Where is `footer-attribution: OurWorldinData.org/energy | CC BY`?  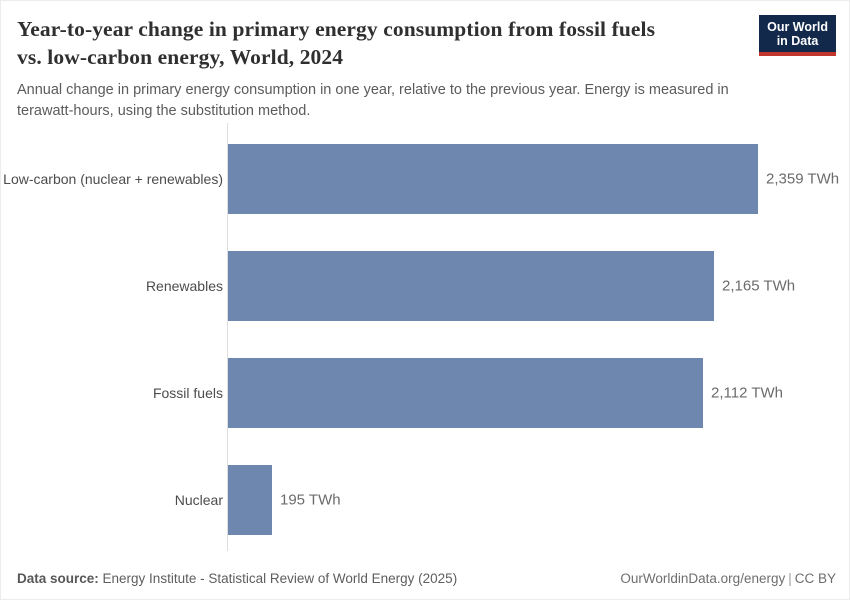
footer-attribution: OurWorldinData.org/energy | CC BY is located at coordinates (728, 578).